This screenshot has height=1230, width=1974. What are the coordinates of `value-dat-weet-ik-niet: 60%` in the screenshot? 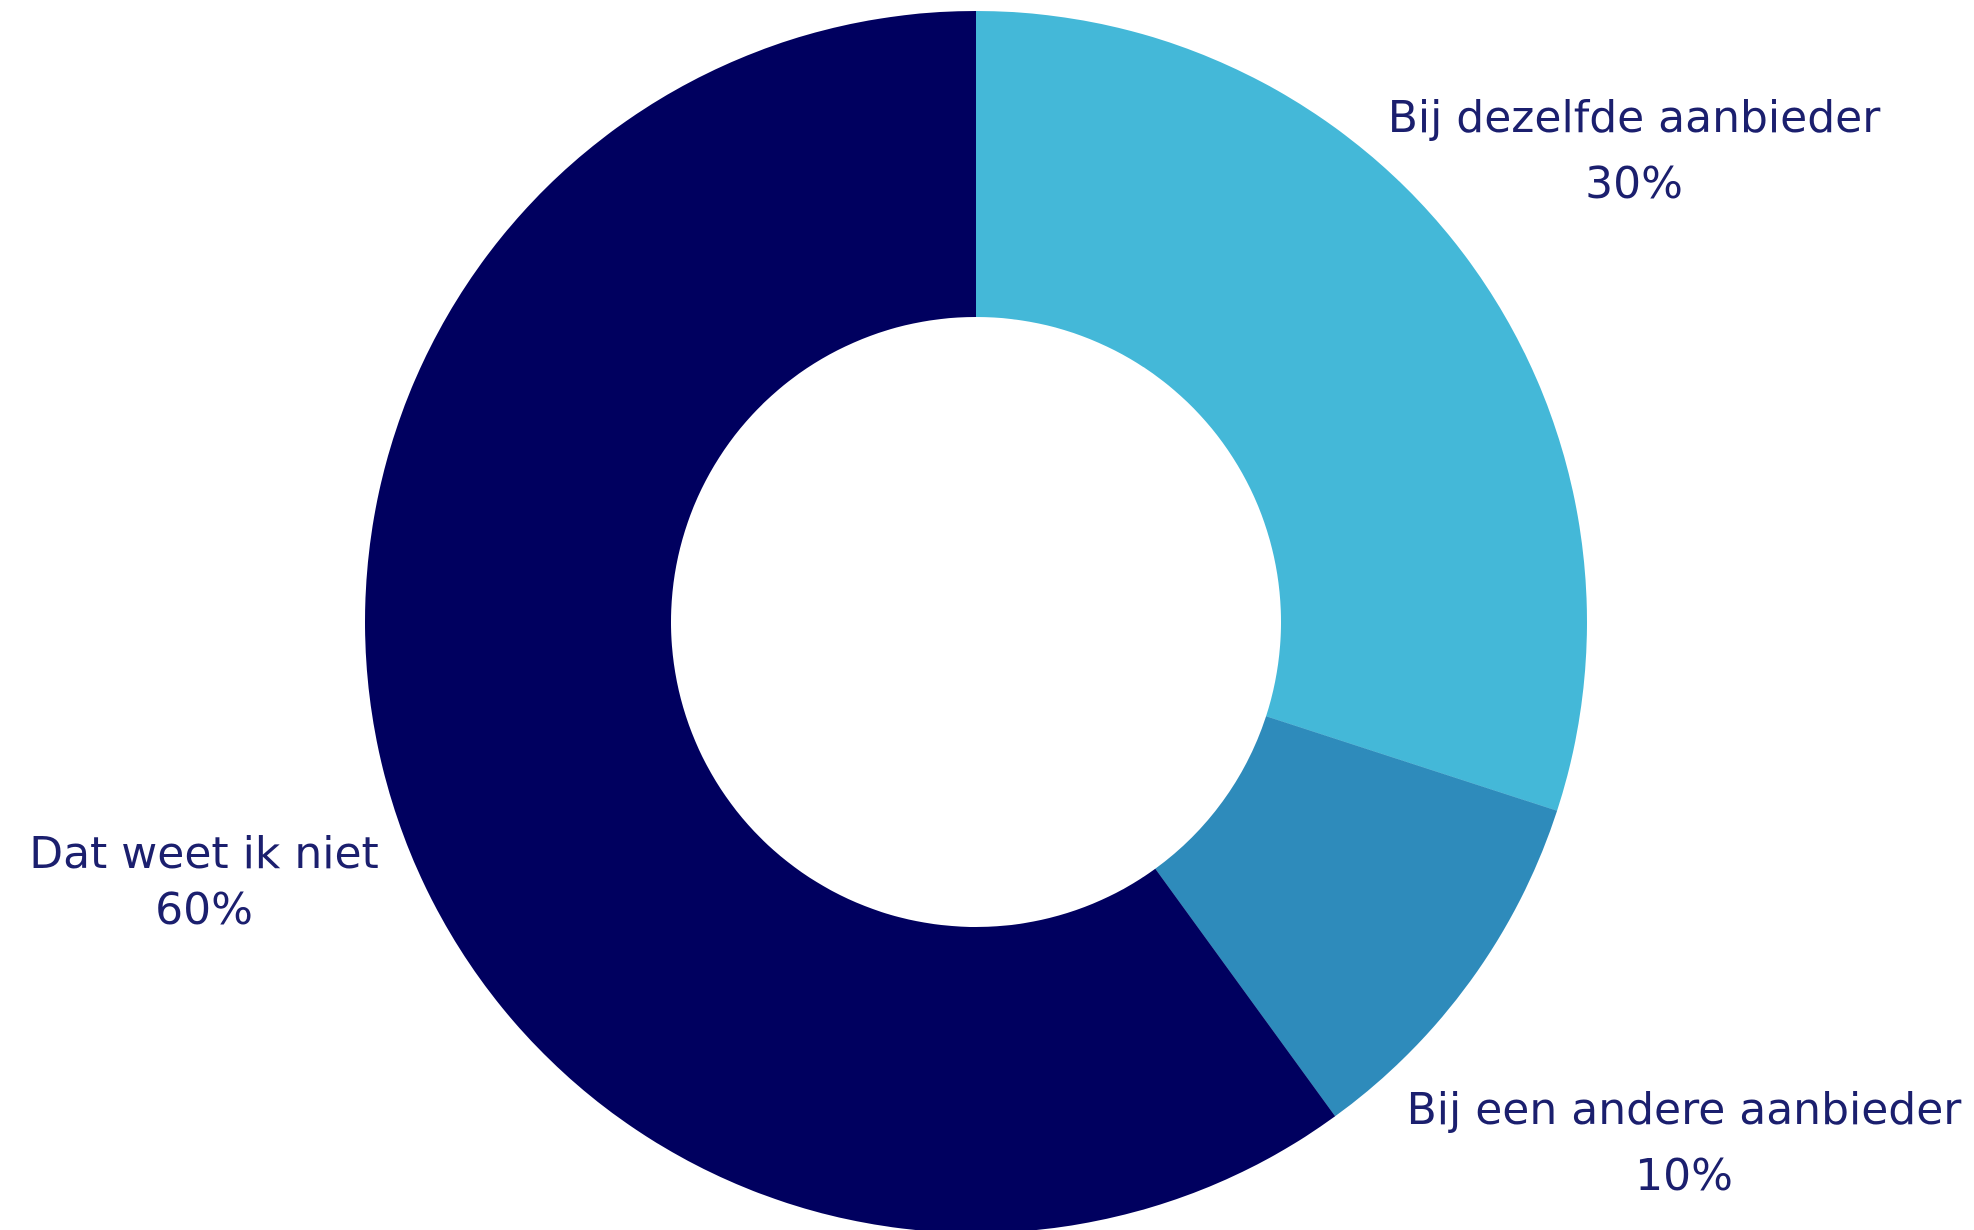 It's located at (204, 909).